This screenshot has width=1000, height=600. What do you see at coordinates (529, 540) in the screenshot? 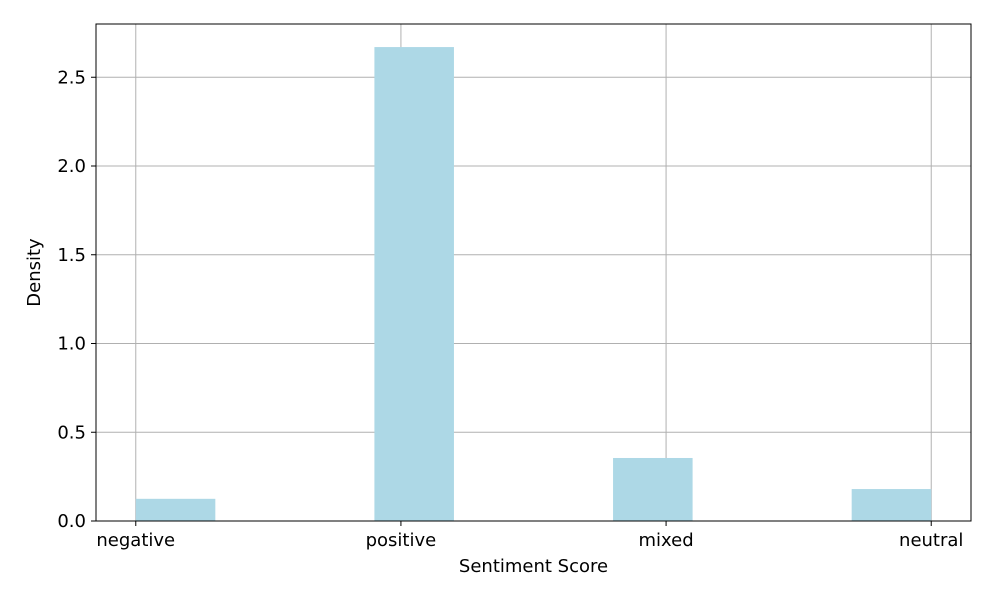
I see `x-tick-labels: negative positive mixed neutral` at bounding box center [529, 540].